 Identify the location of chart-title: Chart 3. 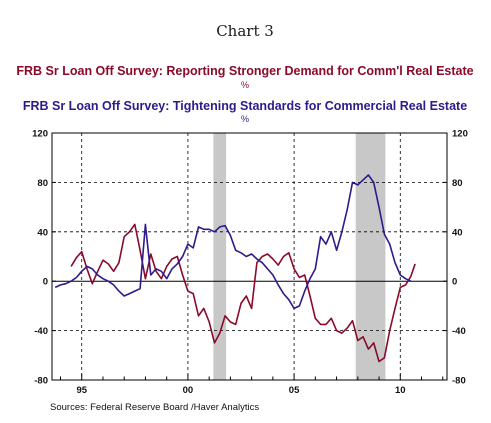
(245, 31).